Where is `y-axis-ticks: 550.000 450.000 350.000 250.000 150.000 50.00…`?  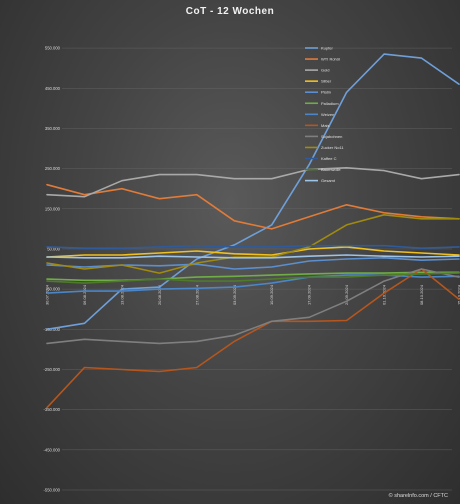 y-axis-ticks: 550.000 450.000 350.000 250.000 150.000 50.00… is located at coordinates (51, 269).